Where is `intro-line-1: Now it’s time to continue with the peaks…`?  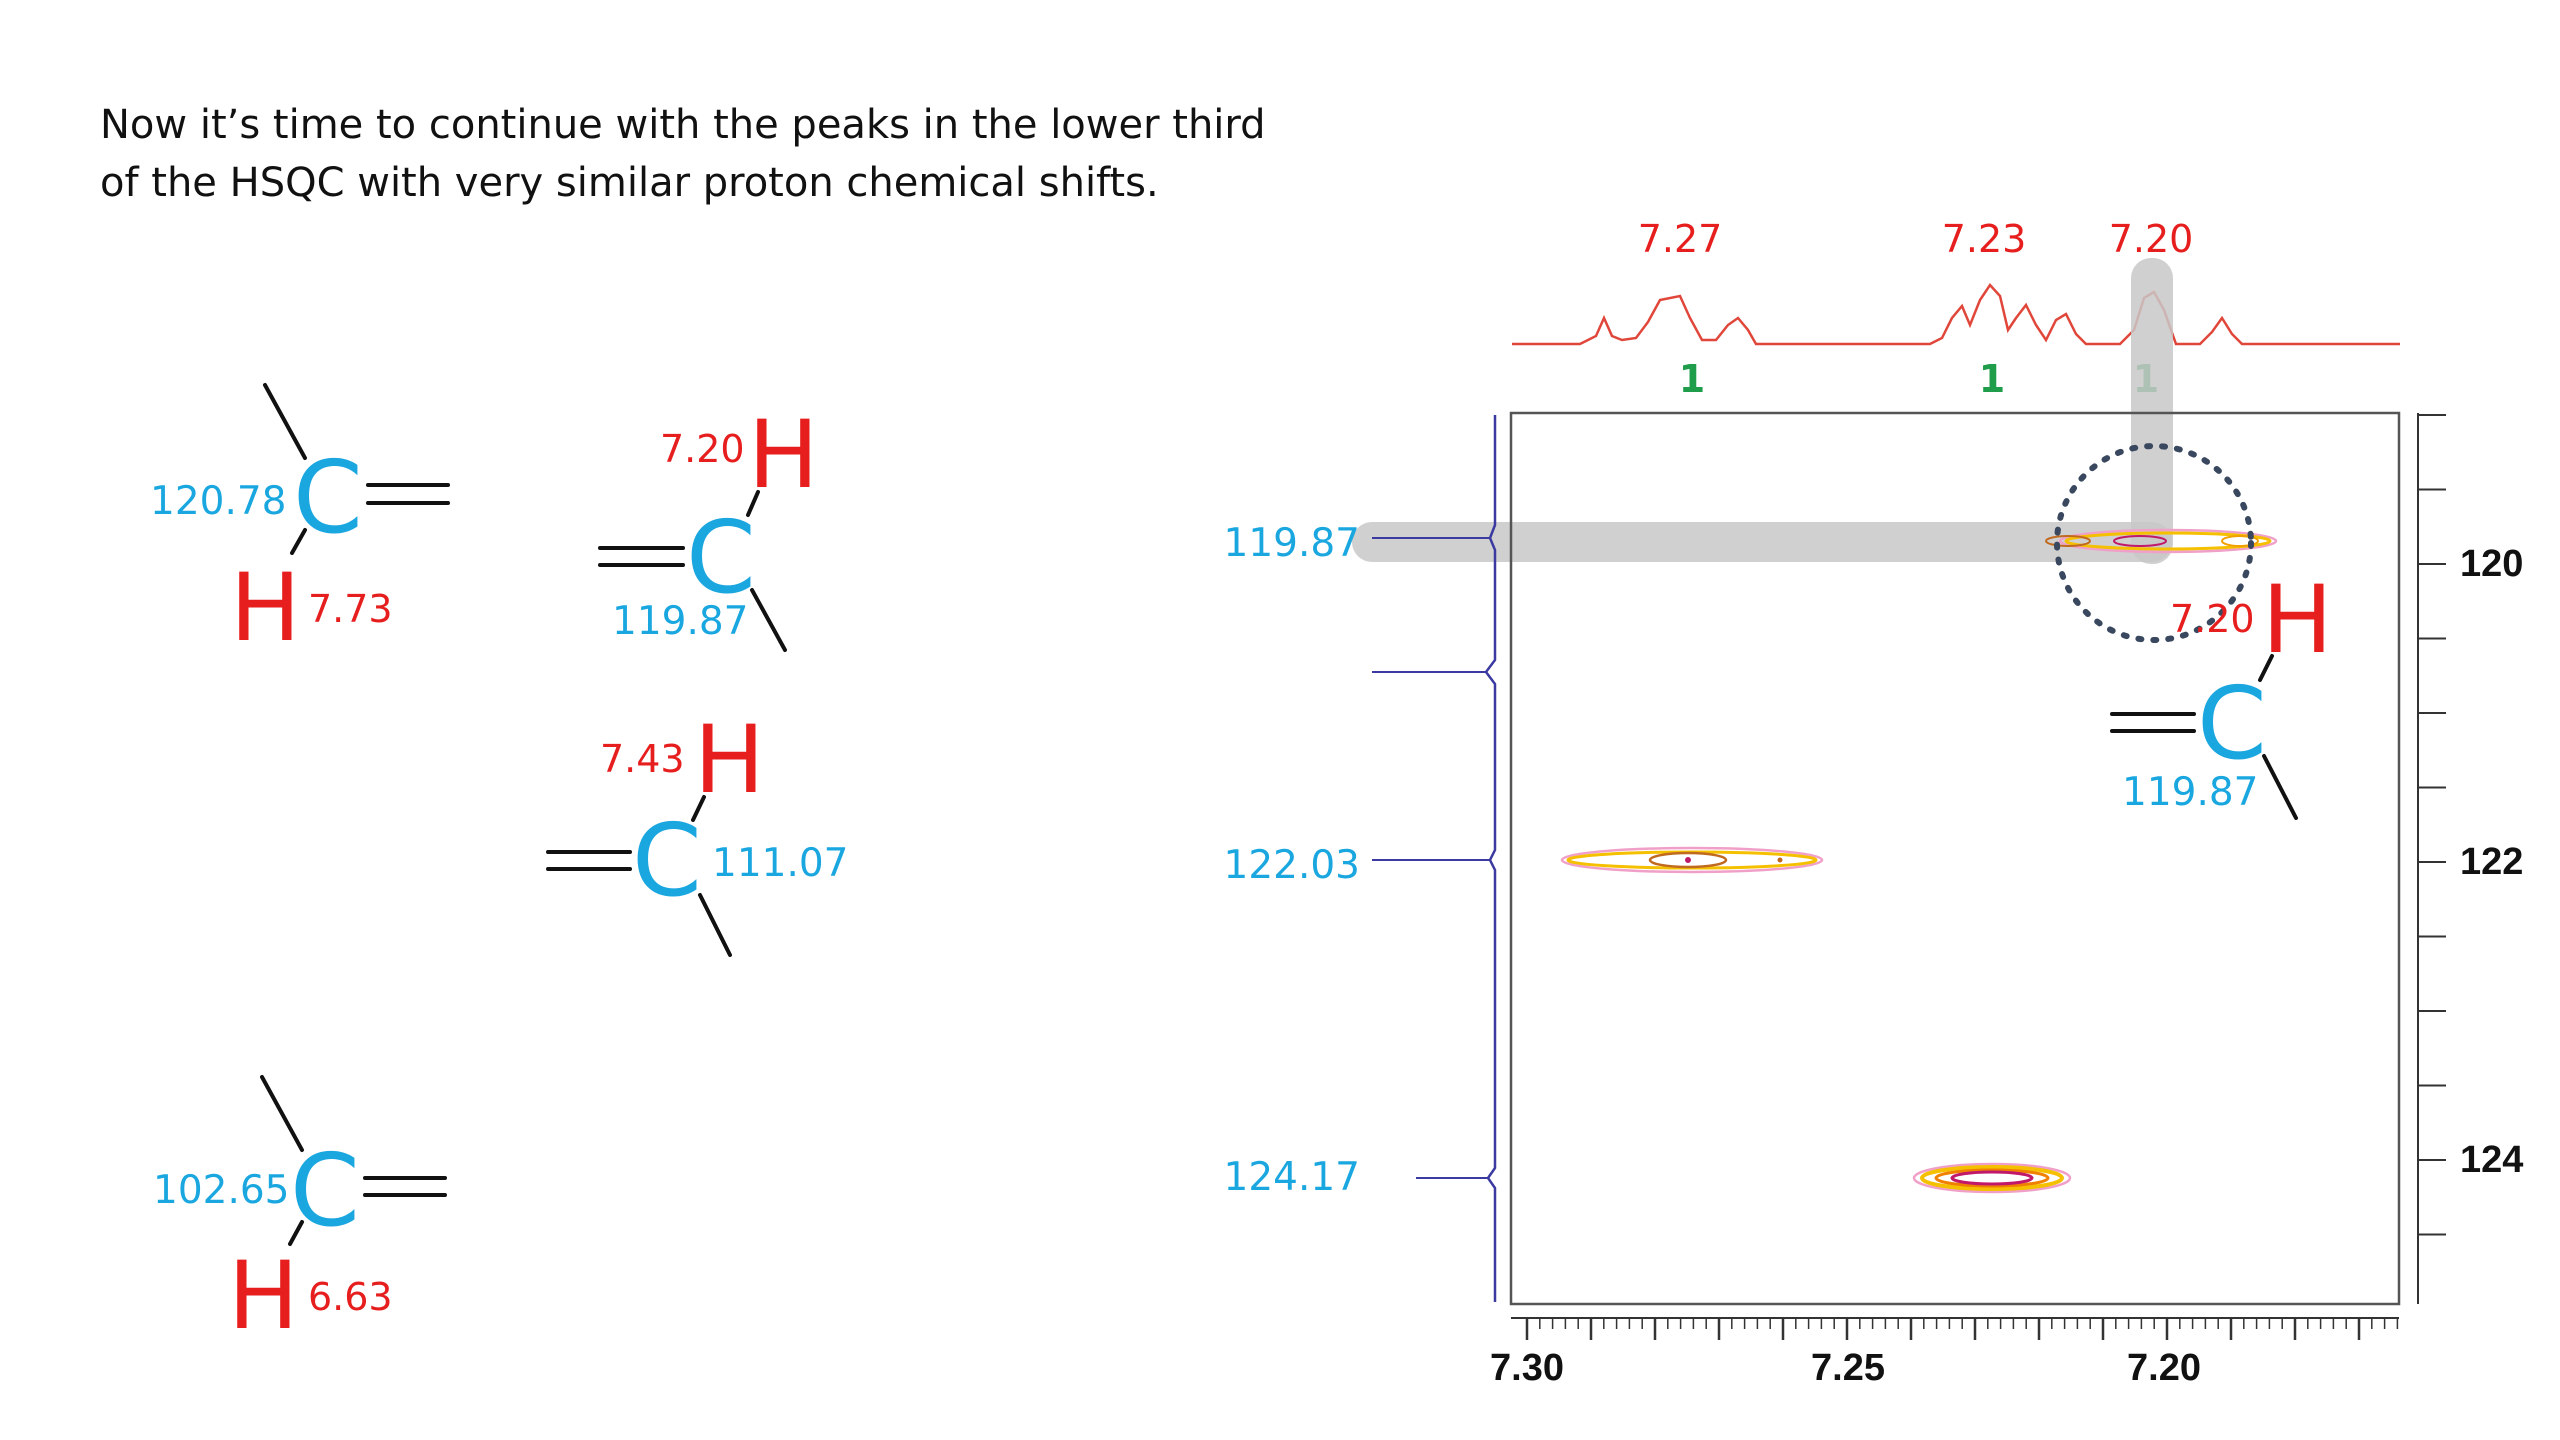
intro-line-1: Now it’s time to continue with the peaks… is located at coordinates (683, 125).